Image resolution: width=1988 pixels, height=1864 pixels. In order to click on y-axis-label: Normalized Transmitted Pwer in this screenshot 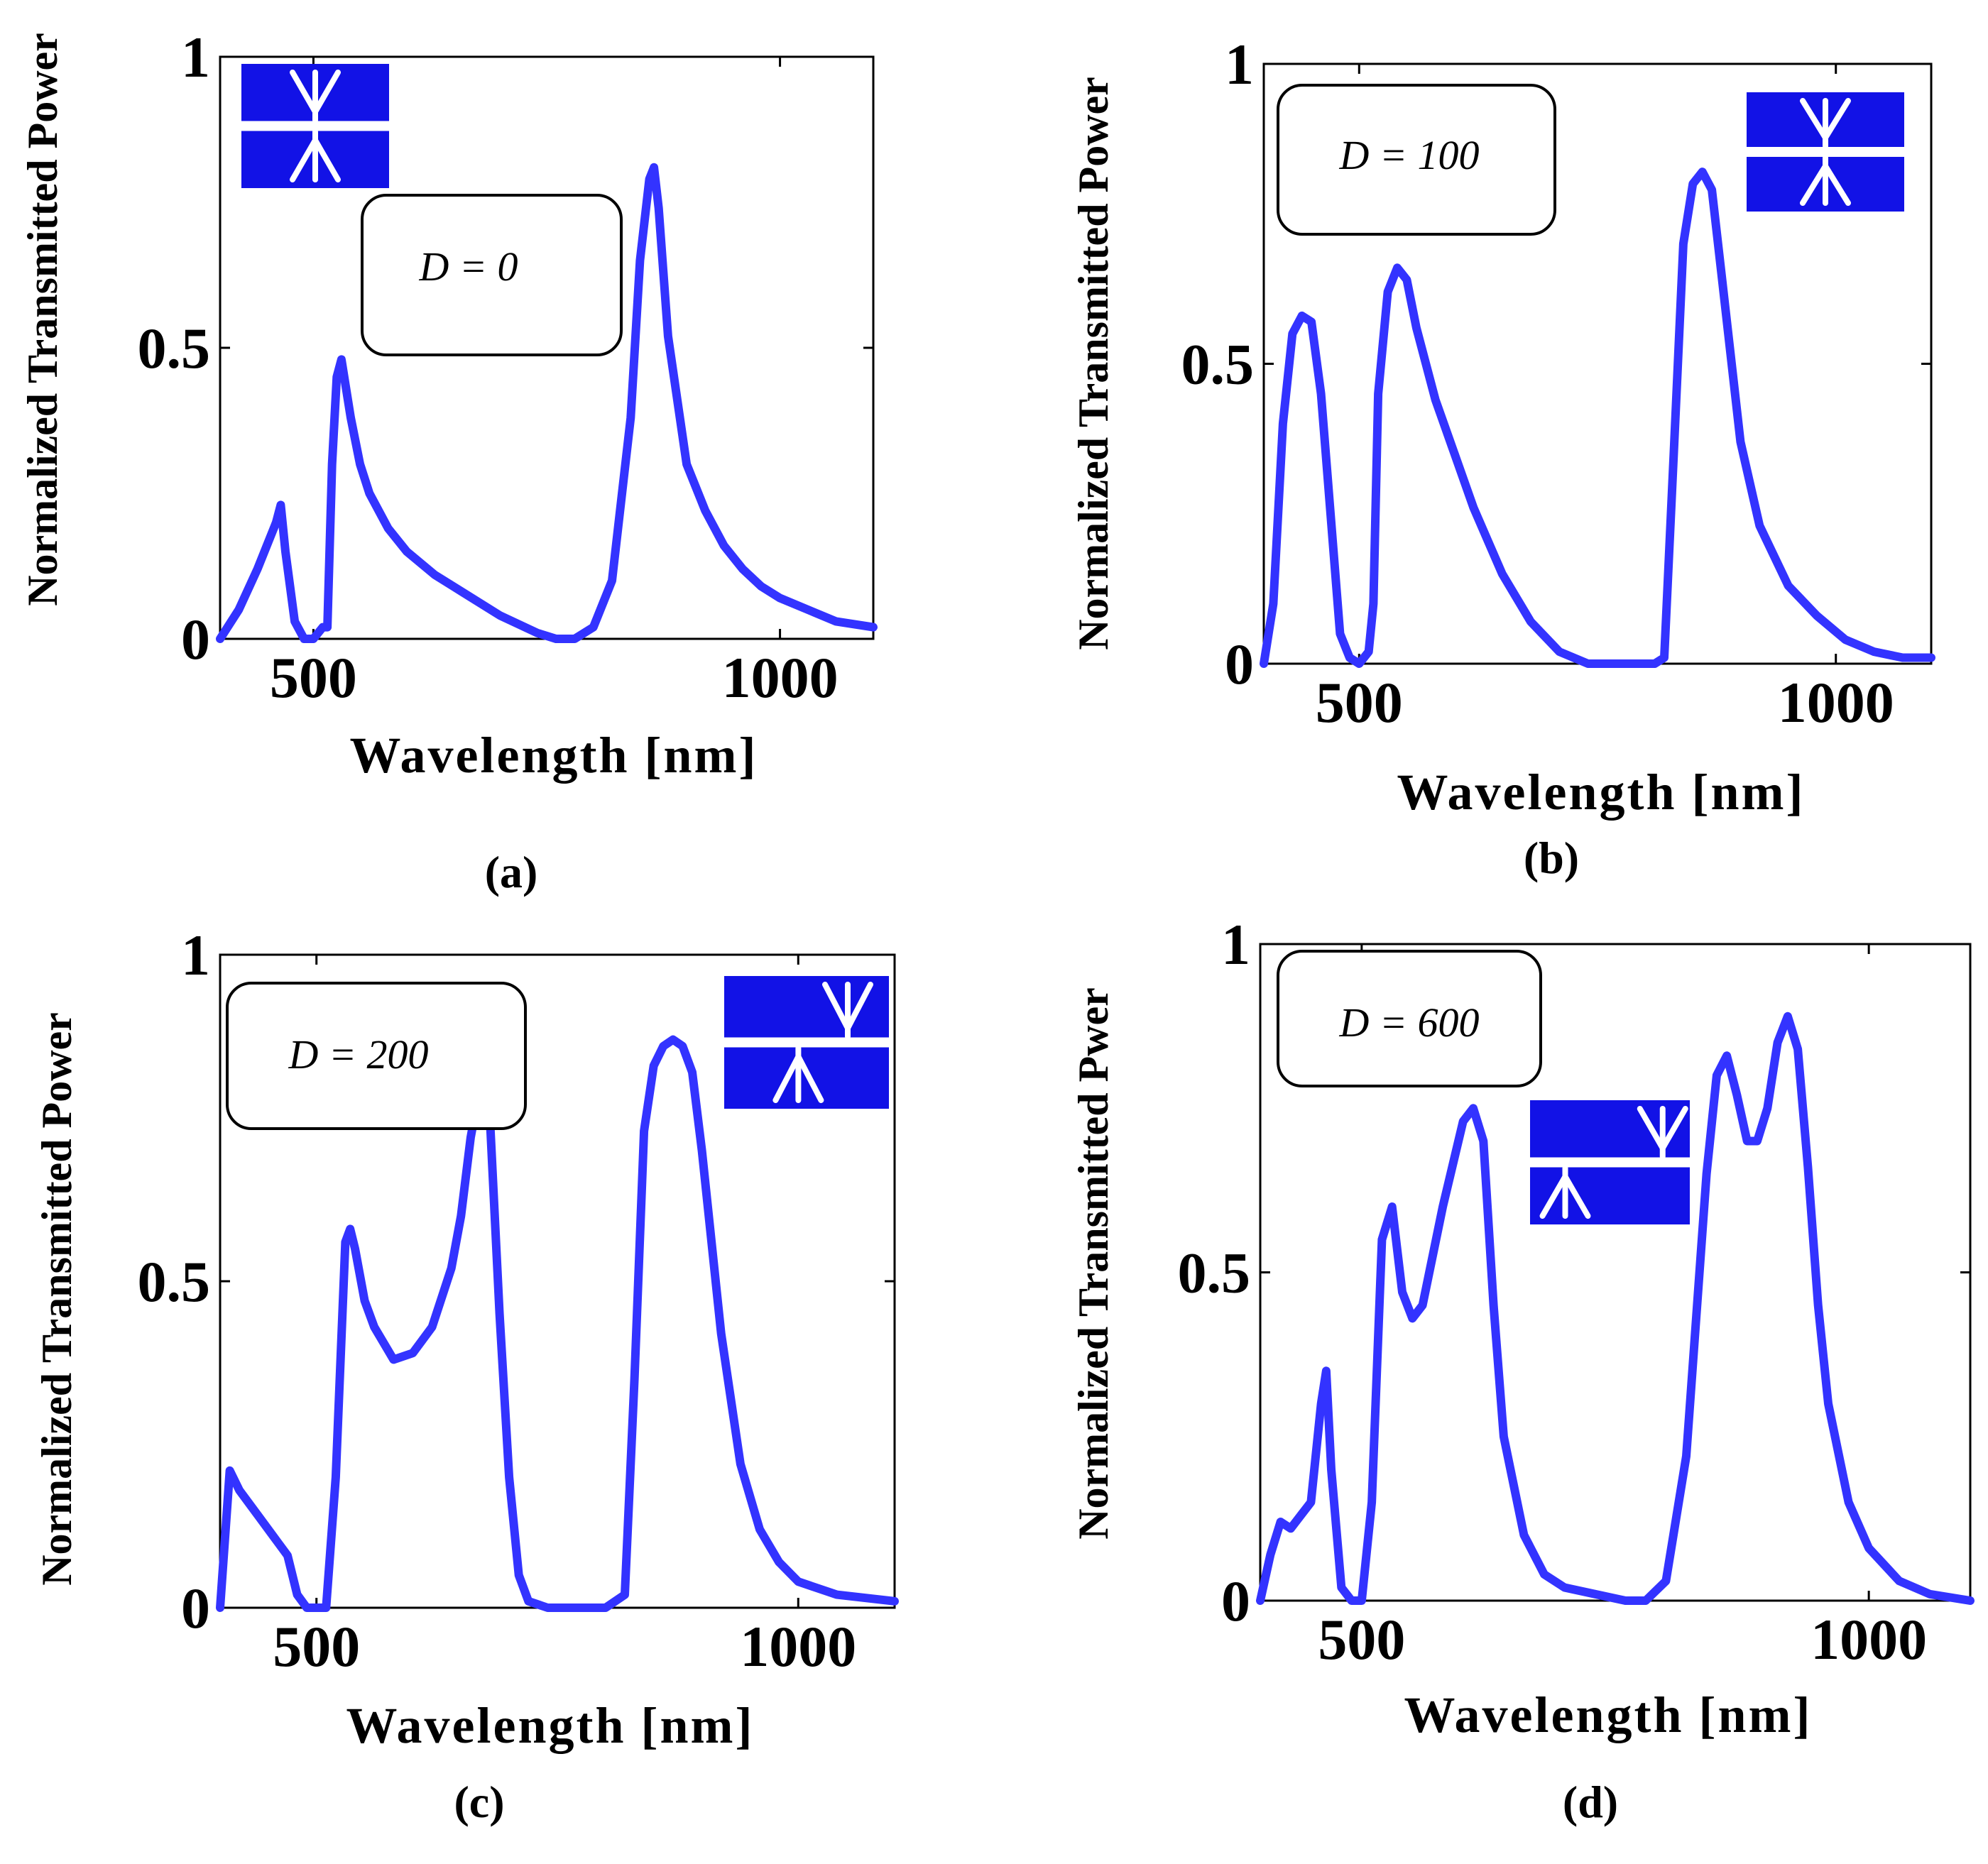, I will do `click(1093, 1263)`.